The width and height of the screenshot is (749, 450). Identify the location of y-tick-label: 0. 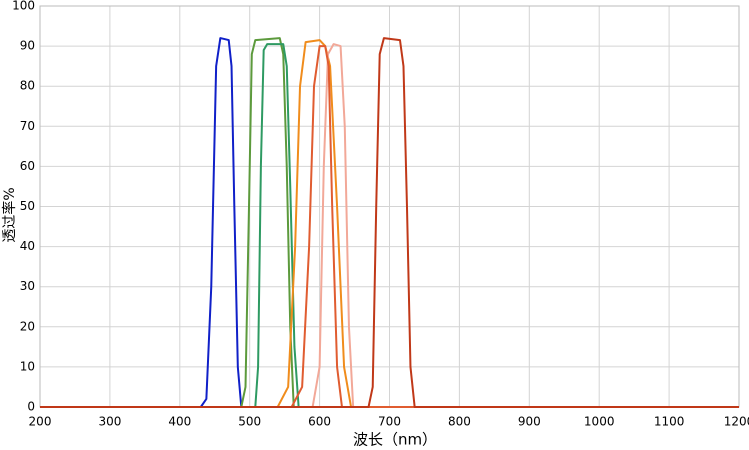
(31, 407).